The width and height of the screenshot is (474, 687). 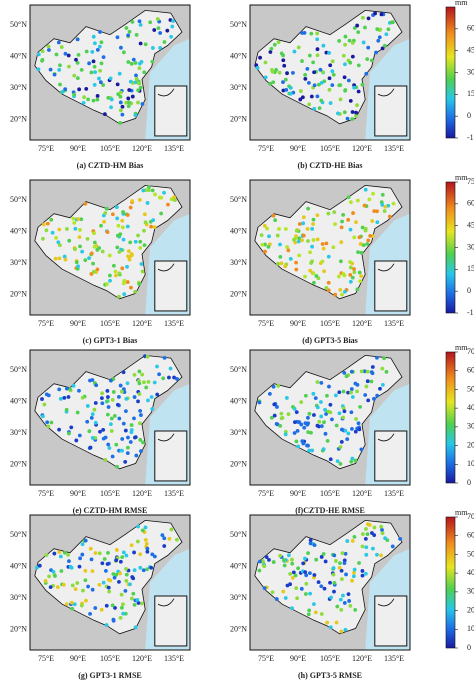 I want to click on colorbar-unit: mm, so click(x=461, y=3).